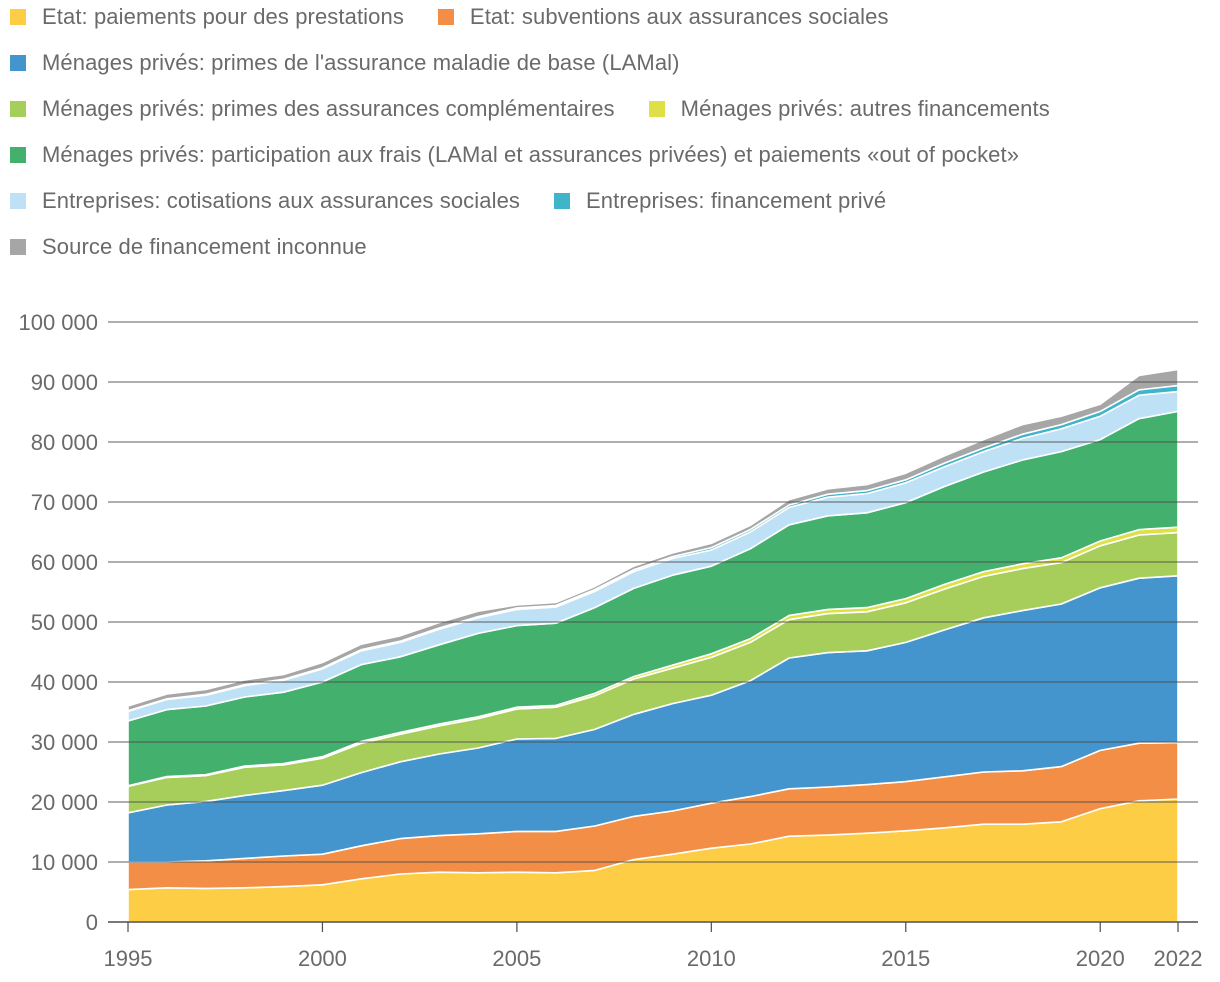 This screenshot has width=1220, height=982. Describe the element at coordinates (64, 682) in the screenshot. I see `y-tick-label: 40 000` at that location.